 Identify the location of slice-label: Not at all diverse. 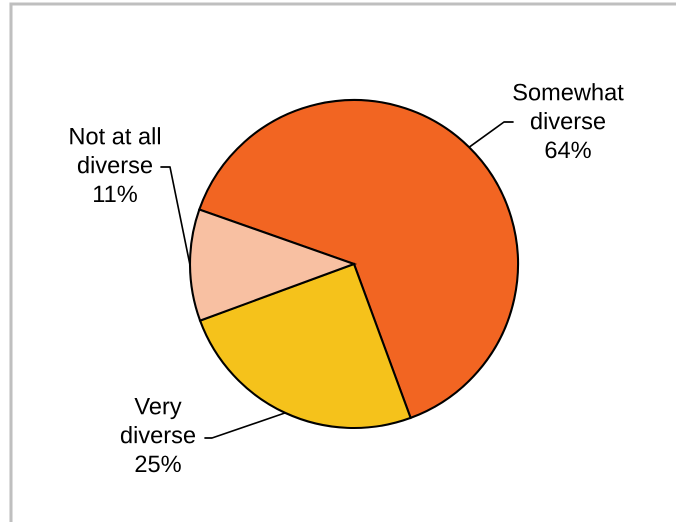
(115, 150).